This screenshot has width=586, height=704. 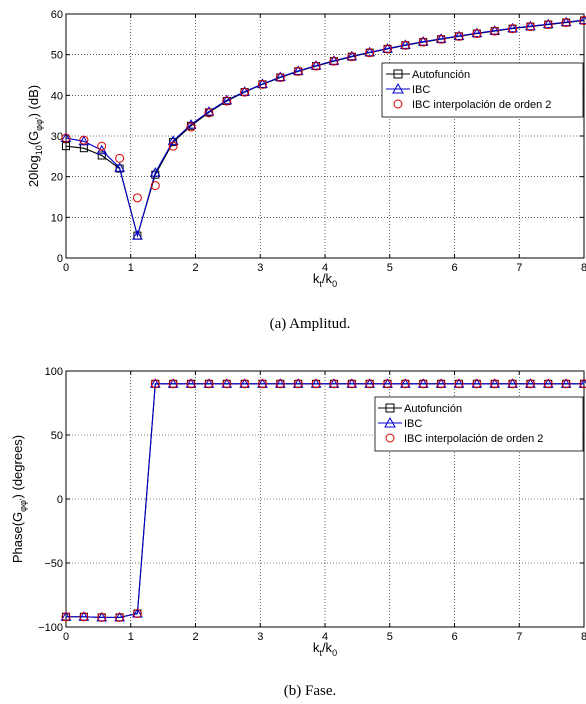 What do you see at coordinates (310, 691) in the screenshot?
I see `caption: (b) Fase.` at bounding box center [310, 691].